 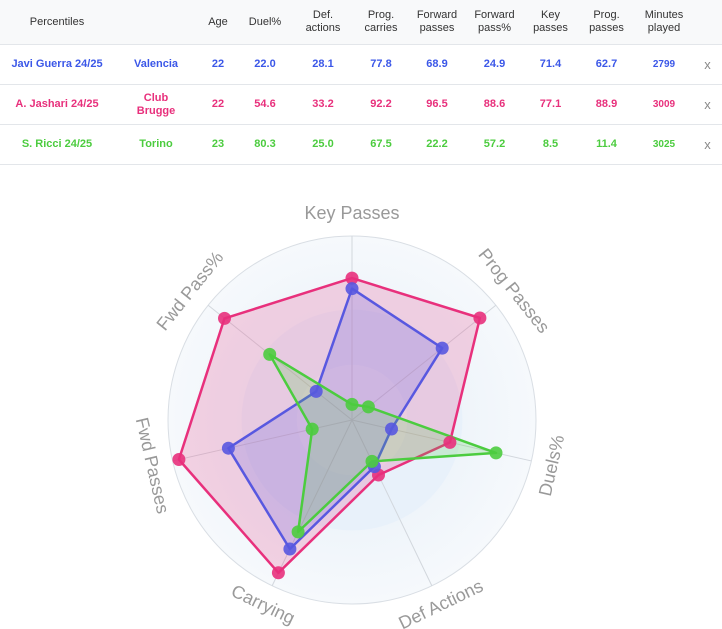 I want to click on def-actions-value: 28.1, so click(x=323, y=64).